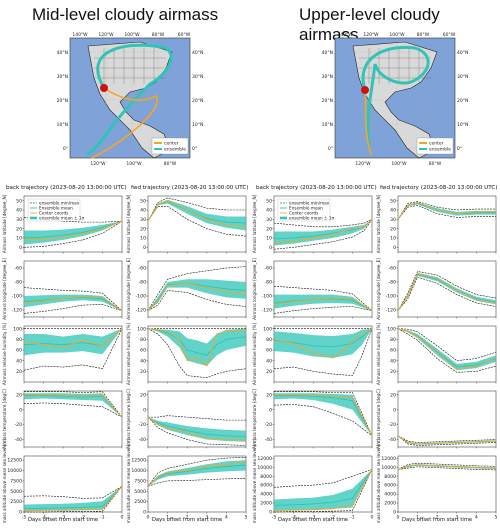 The image size is (500, 528). I want to click on panel-3: -40 -20 0 20 Airmass temperature [degC], so click(312, 419).